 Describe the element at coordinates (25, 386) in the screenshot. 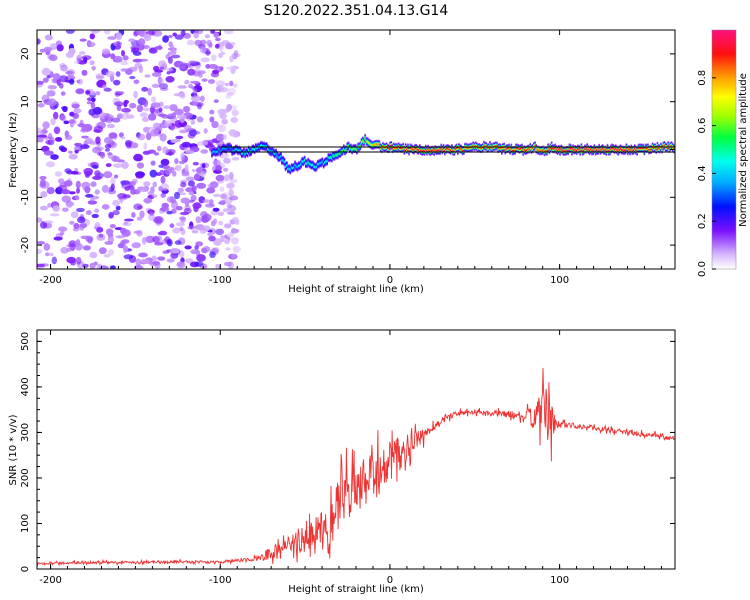

I see `y-tick-label: 400` at that location.